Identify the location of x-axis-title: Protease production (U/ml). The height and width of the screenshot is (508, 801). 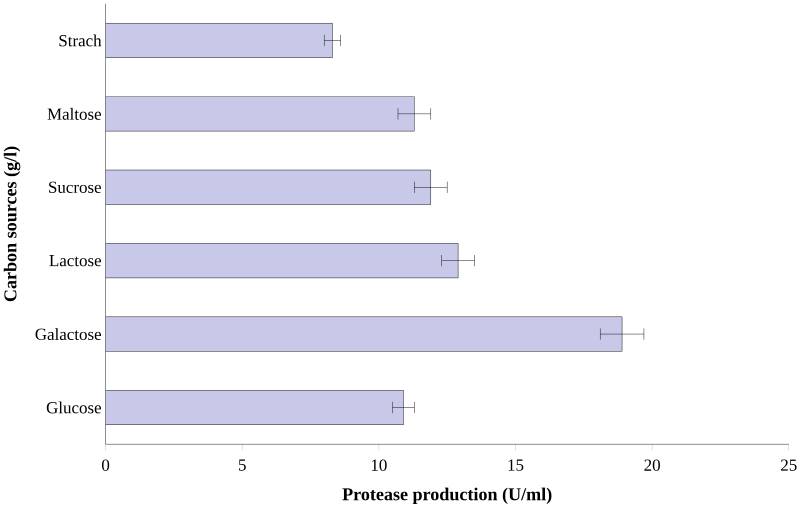
(447, 496).